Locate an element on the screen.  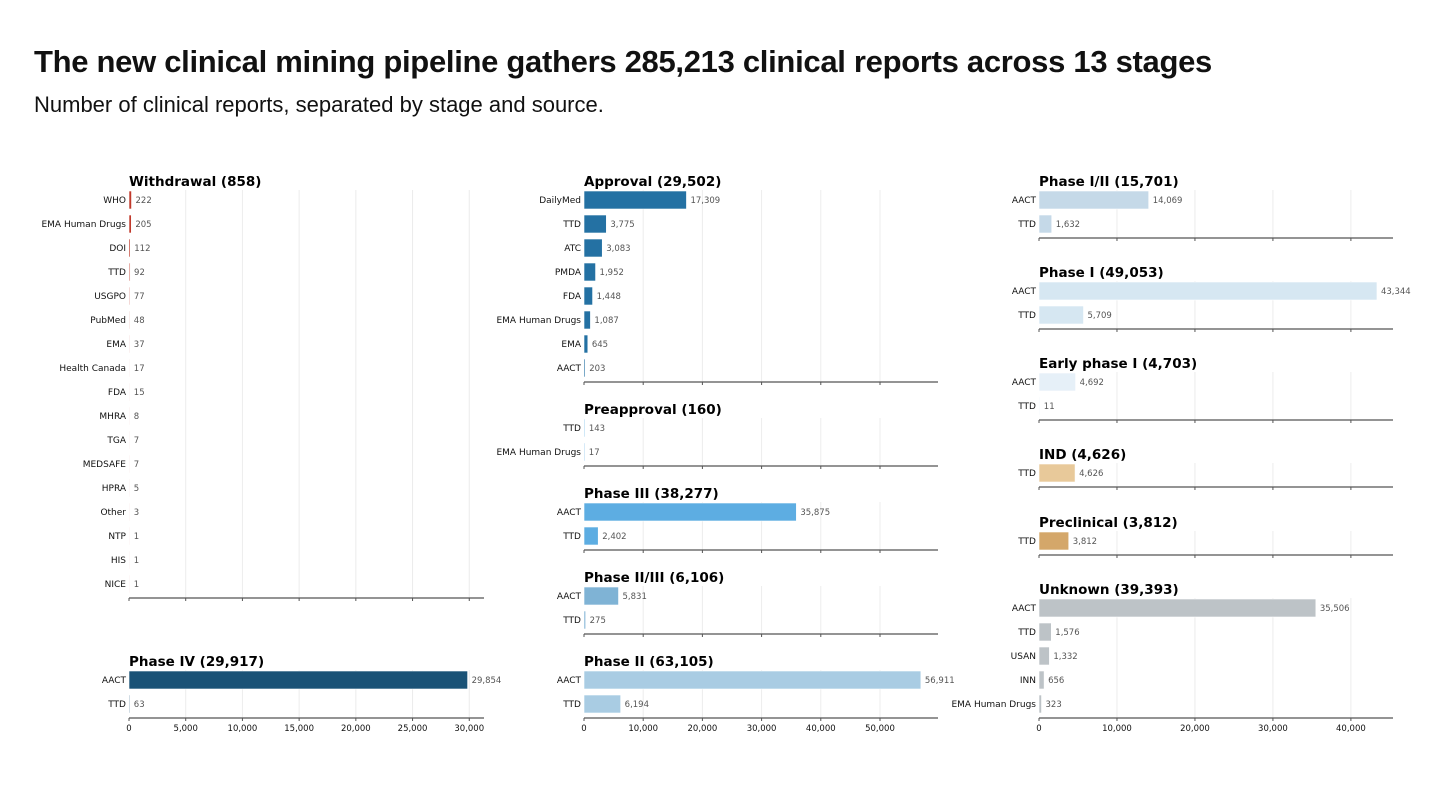
category-label: ATC is located at coordinates (572, 249).